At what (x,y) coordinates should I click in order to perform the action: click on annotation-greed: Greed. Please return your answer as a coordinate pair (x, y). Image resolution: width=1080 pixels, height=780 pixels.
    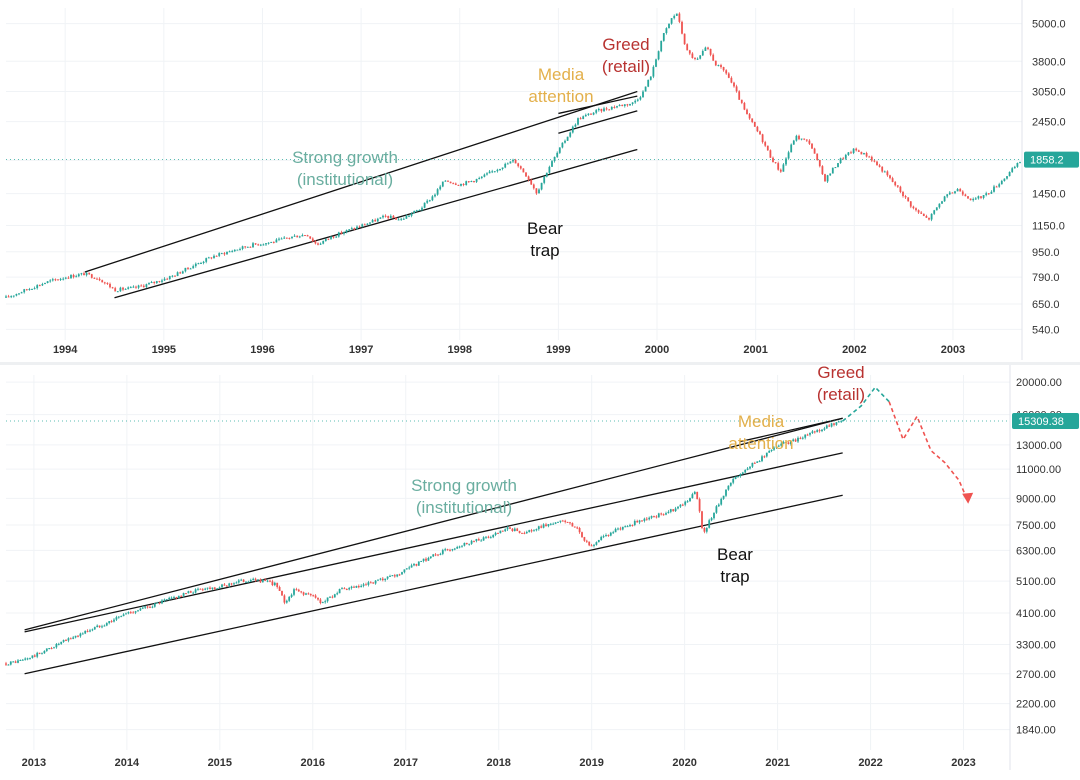
    Looking at the image, I should click on (840, 373).